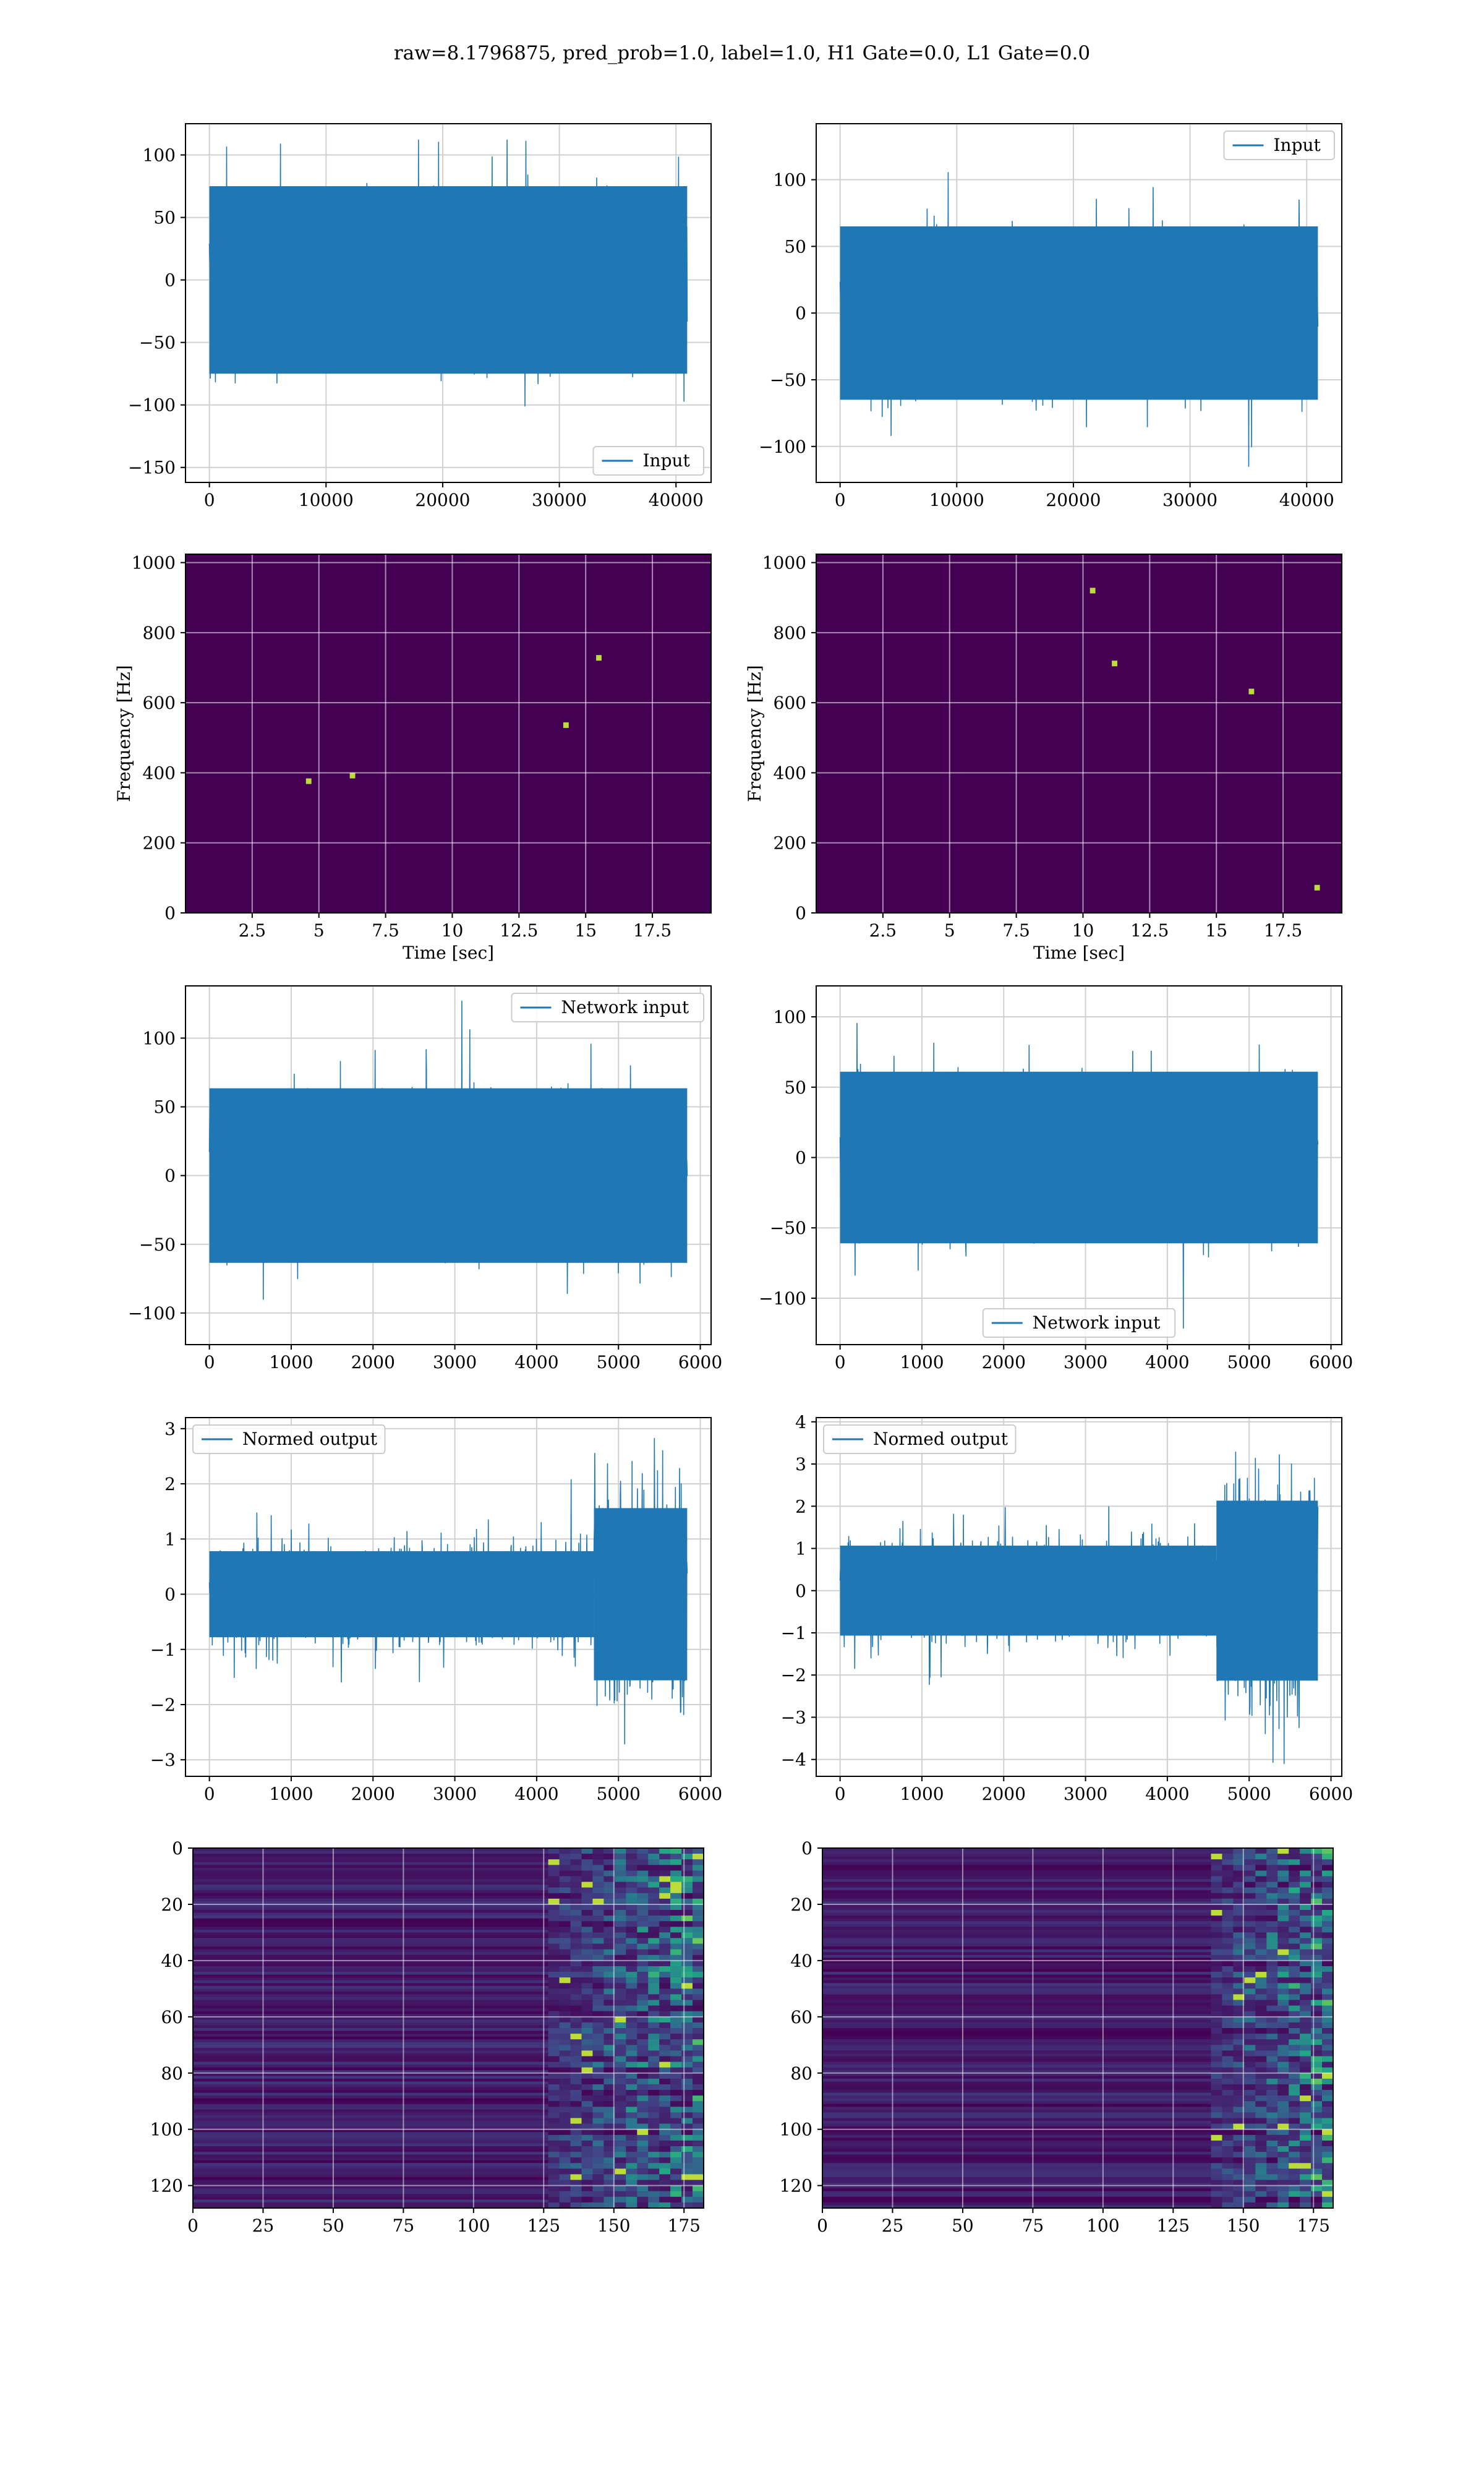 This screenshot has width=1484, height=2474. I want to click on y-tick-label: 600, so click(159, 703).